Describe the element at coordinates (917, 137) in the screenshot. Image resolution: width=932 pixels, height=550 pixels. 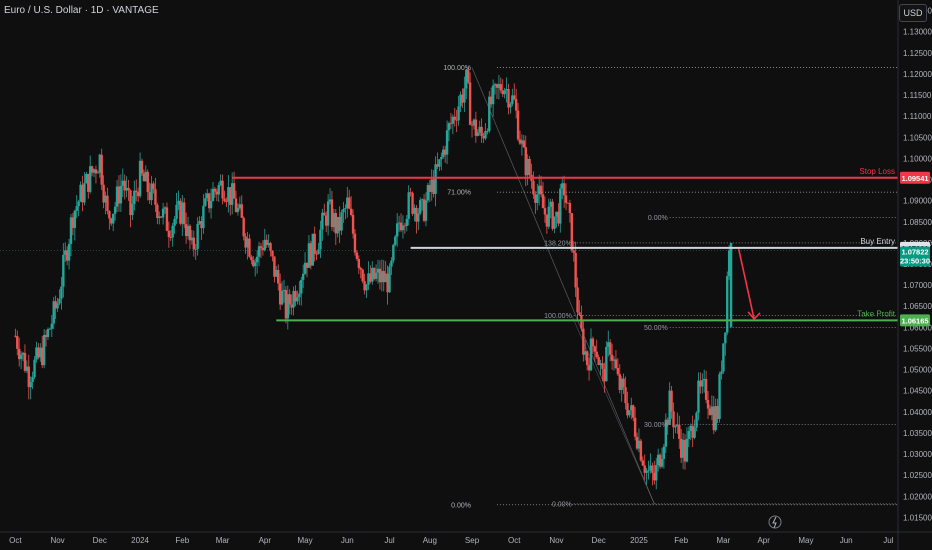
I see `y-tick-label: 1.10500` at that location.